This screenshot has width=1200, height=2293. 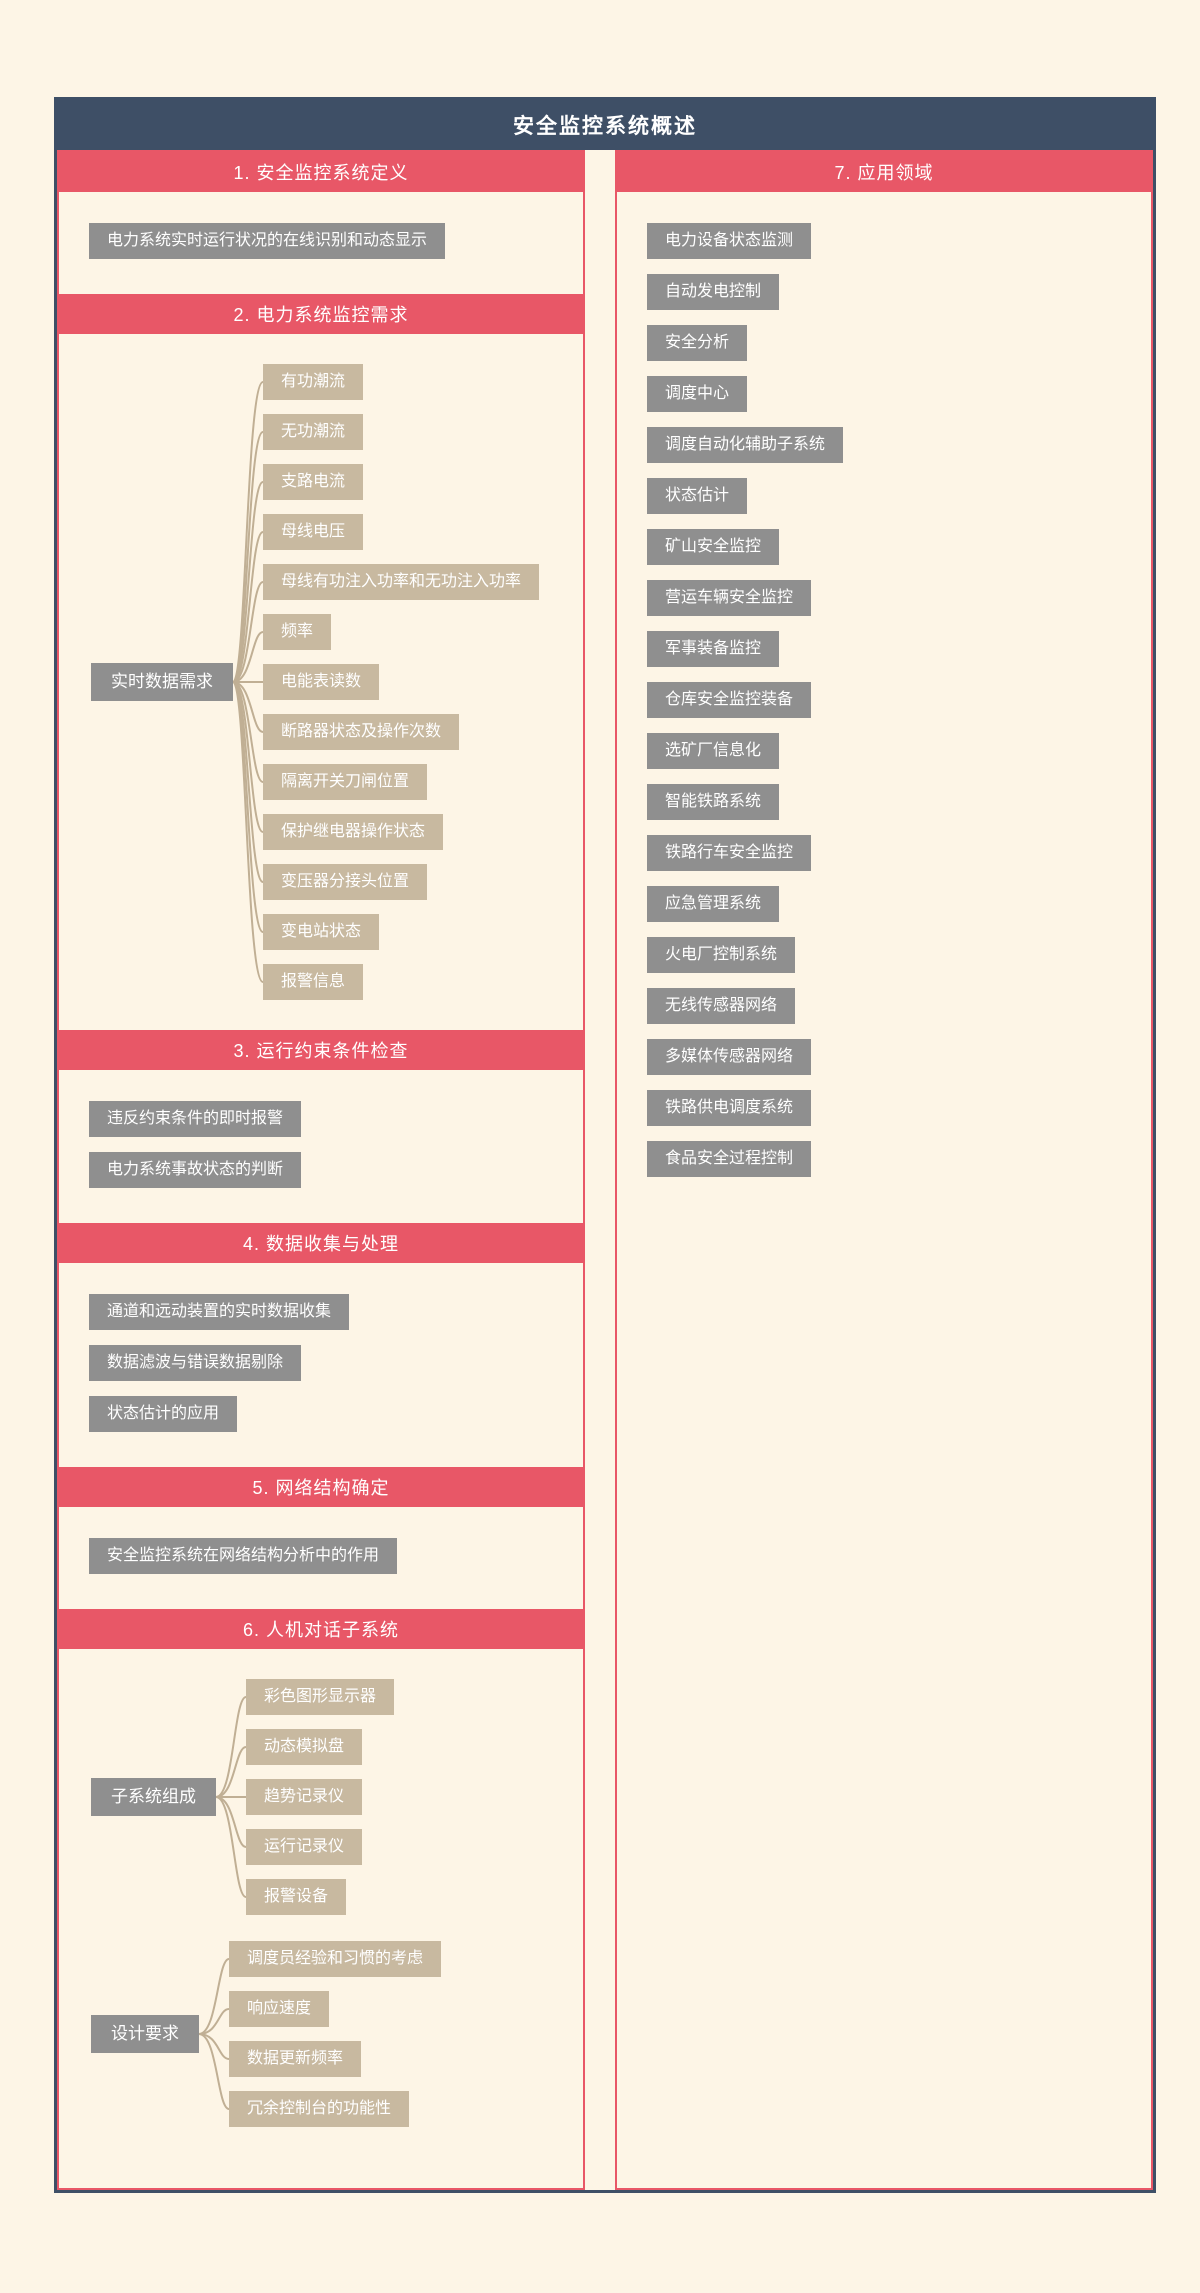 I want to click on section-6-header: 6. 人机对话子系统, so click(x=321, y=1629).